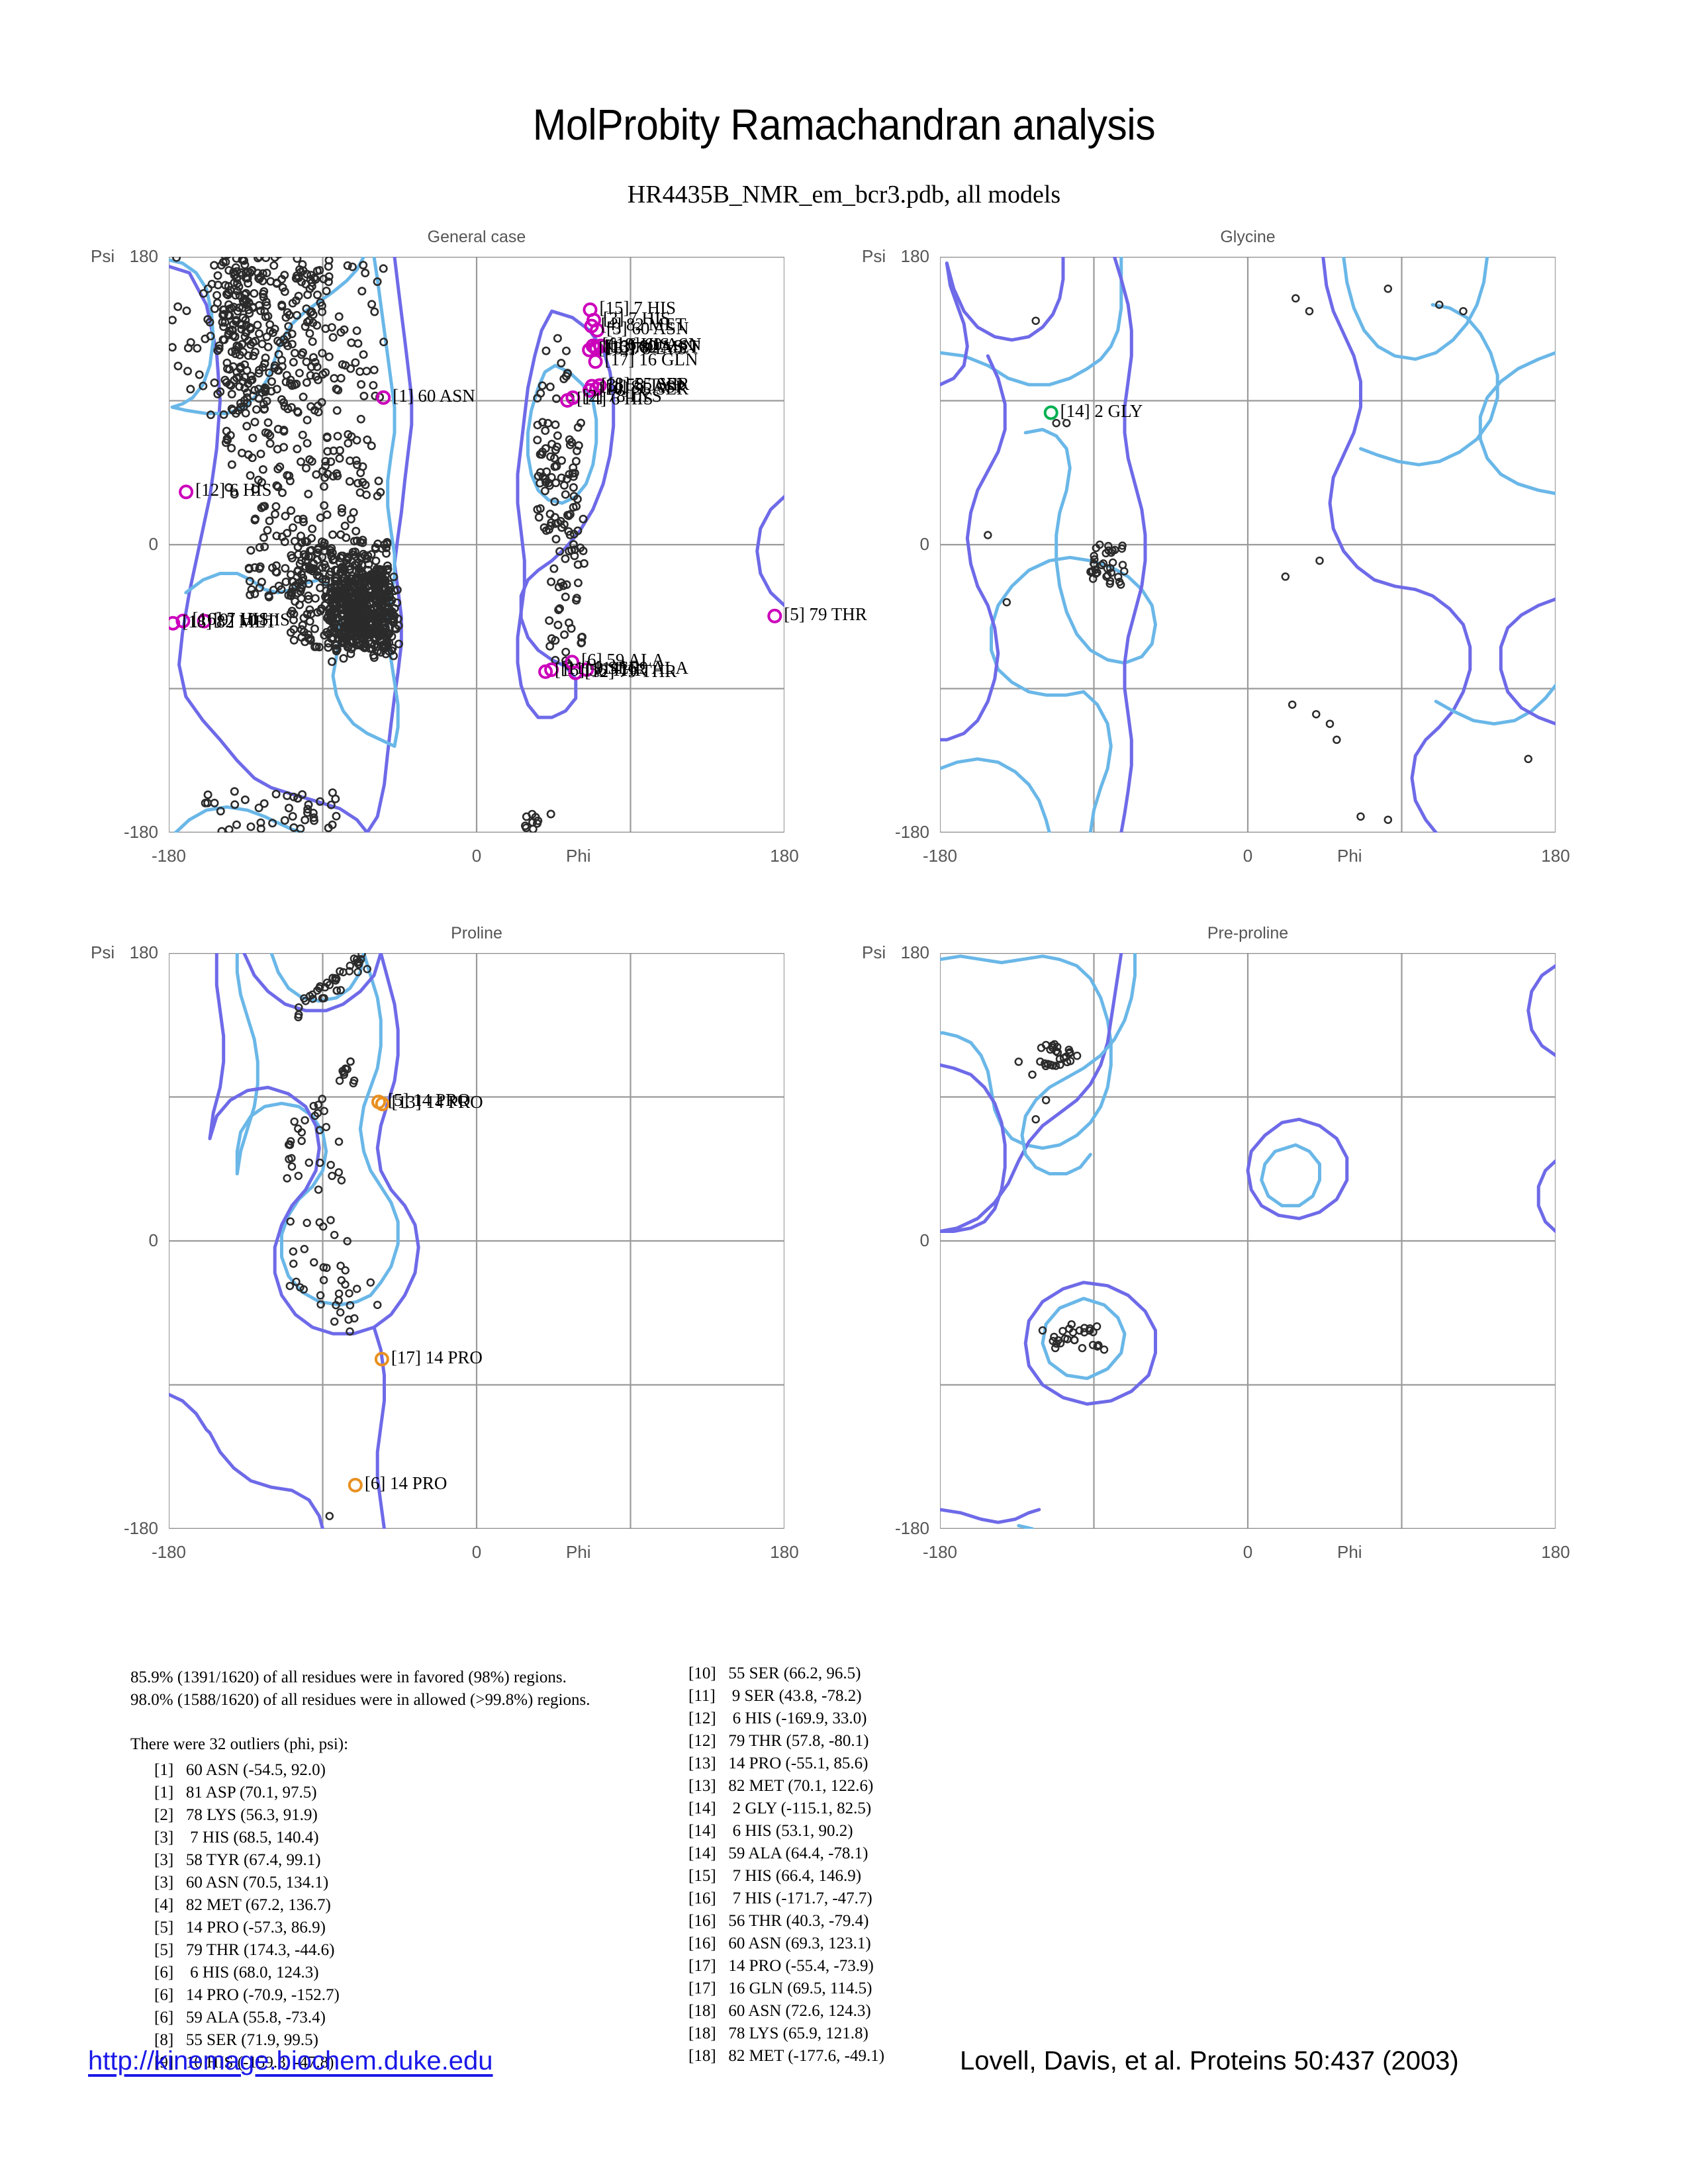  I want to click on outlier-list-item: [14] 2 GLY (-115.1, 82.5), so click(780, 1808).